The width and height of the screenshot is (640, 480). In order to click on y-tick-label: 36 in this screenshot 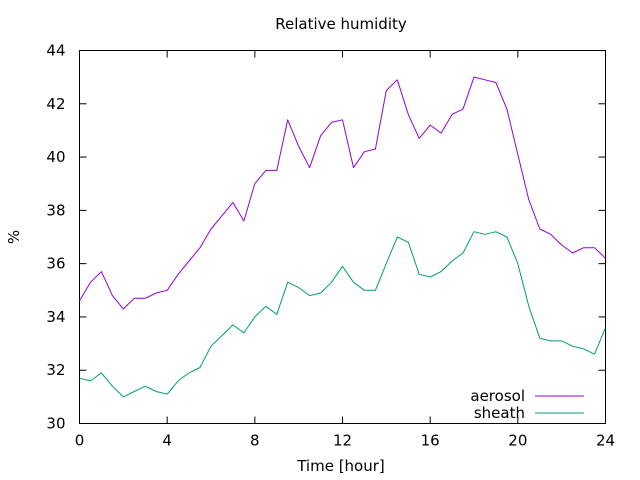, I will do `click(55, 264)`.